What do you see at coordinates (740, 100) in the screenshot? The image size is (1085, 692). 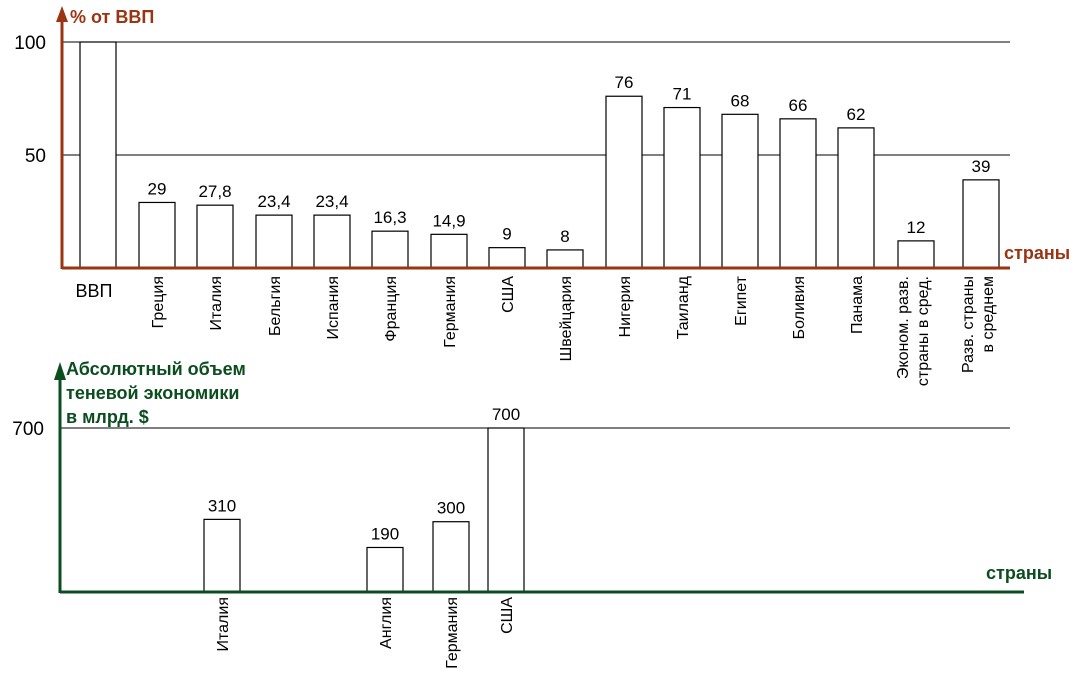 I see `data-label-top: 68` at bounding box center [740, 100].